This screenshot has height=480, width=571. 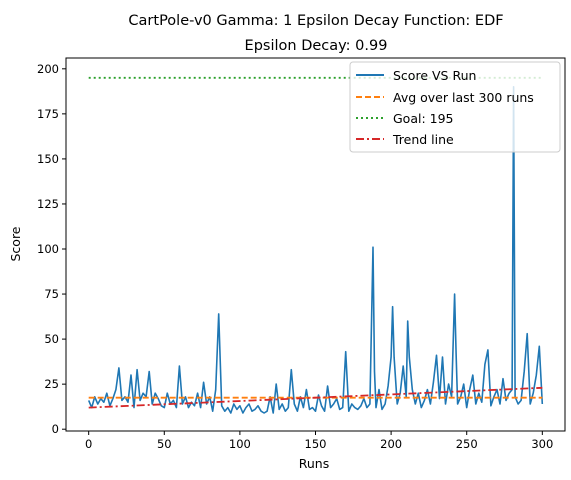 I want to click on legend-label-score: Score VS Run, so click(x=434, y=75).